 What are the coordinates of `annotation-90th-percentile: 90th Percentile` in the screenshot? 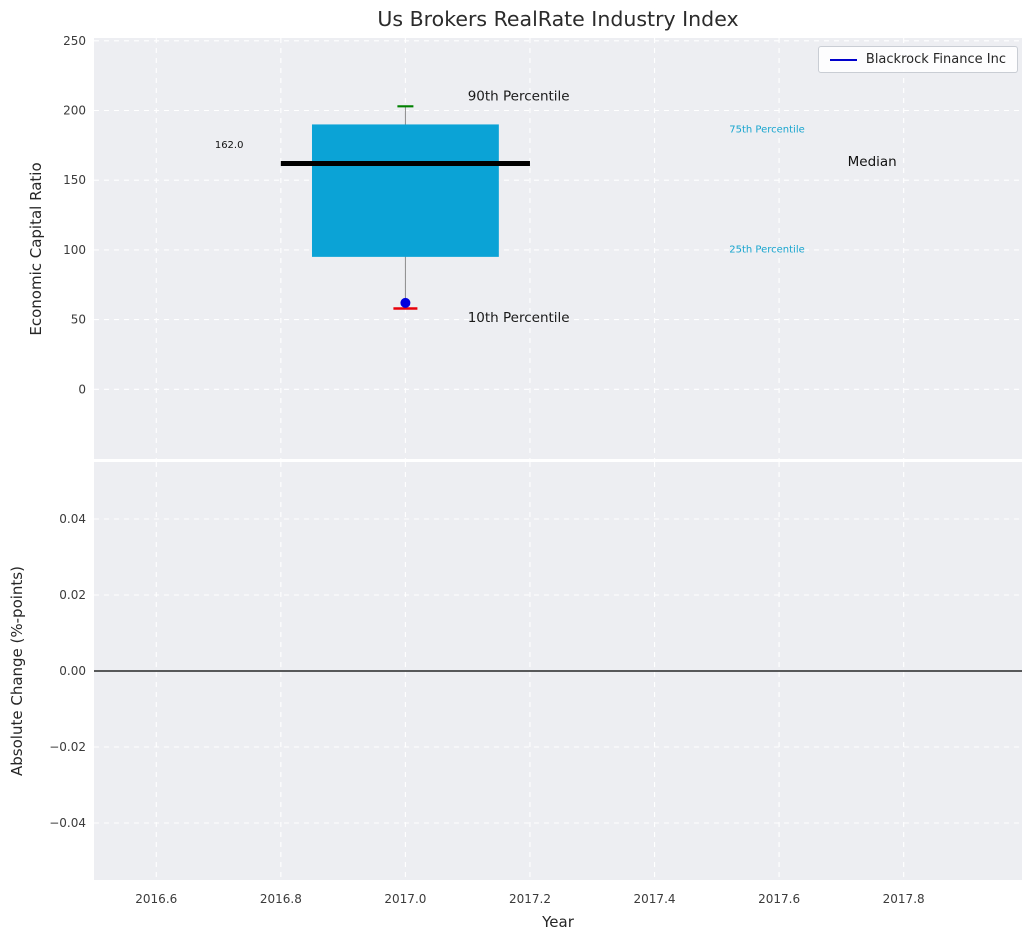 It's located at (519, 97).